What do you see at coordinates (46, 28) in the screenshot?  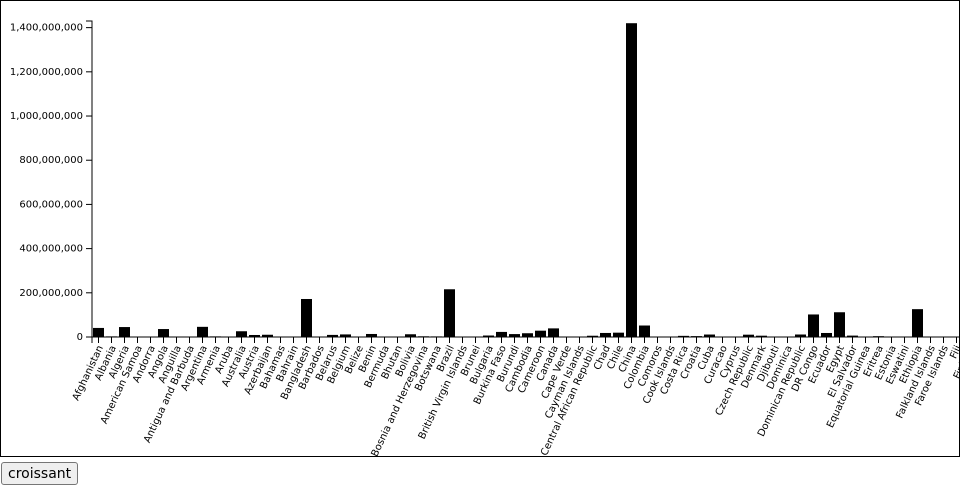 I see `y-tick-label: 1,400,000,000` at bounding box center [46, 28].